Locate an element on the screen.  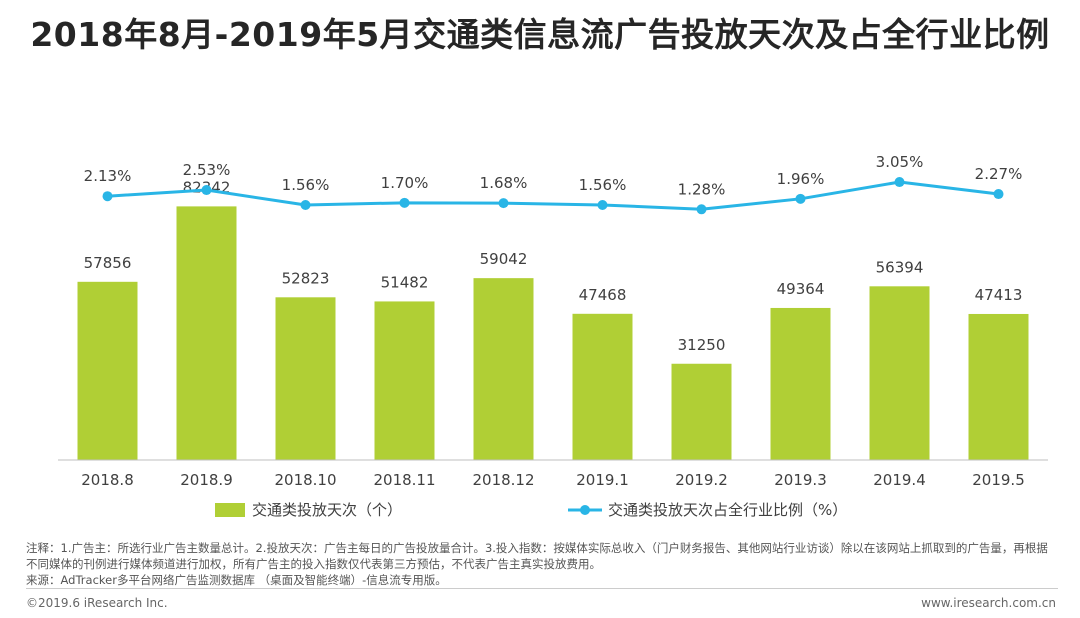
x-tick-label: 2019.4 is located at coordinates (899, 480).